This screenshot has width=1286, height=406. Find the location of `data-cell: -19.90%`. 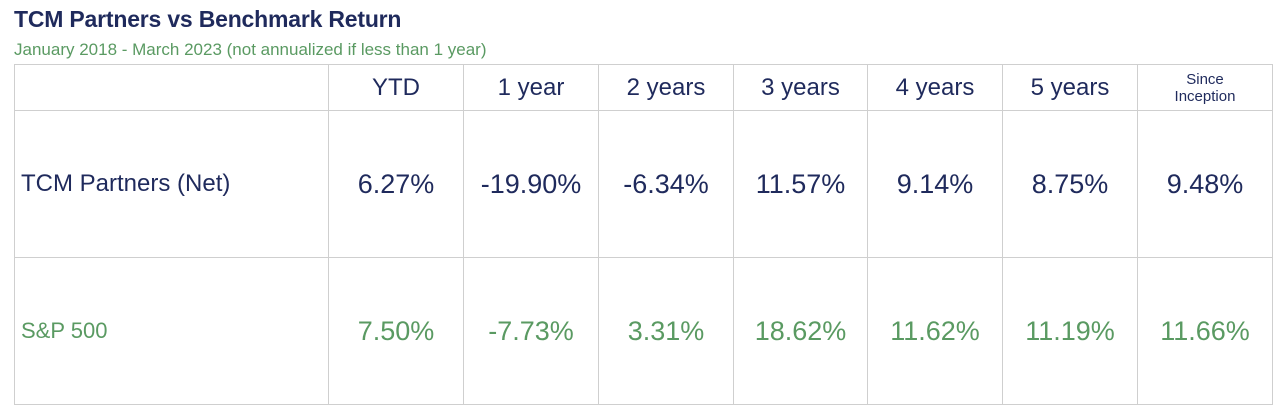

data-cell: -19.90% is located at coordinates (531, 184).